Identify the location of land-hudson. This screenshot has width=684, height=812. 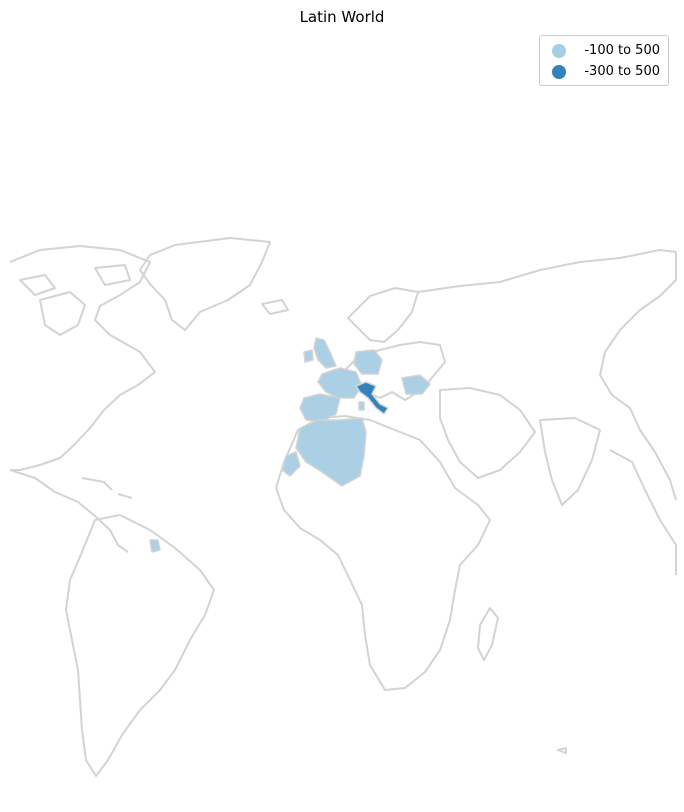
(62, 313).